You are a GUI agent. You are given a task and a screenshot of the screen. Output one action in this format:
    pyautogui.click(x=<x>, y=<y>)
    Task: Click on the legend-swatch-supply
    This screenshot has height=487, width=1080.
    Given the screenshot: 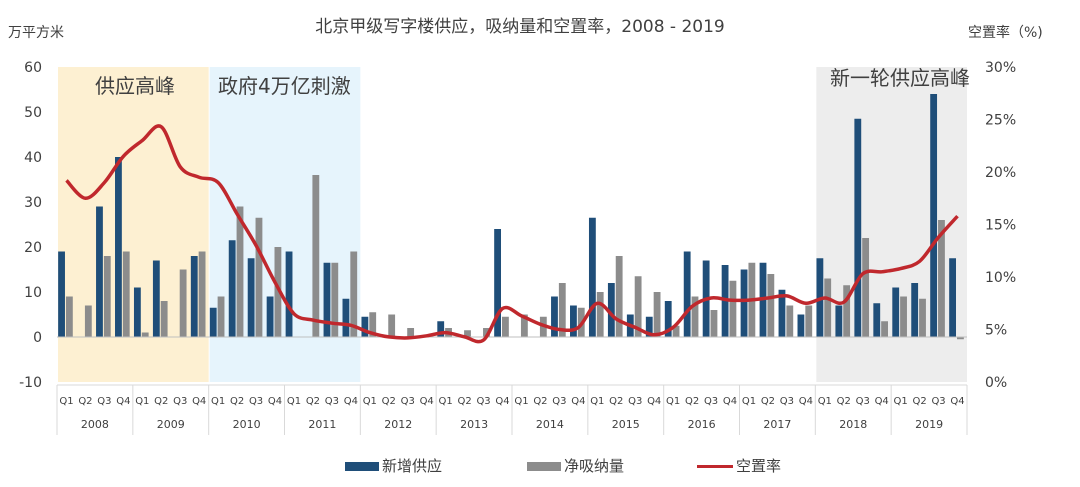 What is the action you would take?
    pyautogui.click(x=362, y=466)
    